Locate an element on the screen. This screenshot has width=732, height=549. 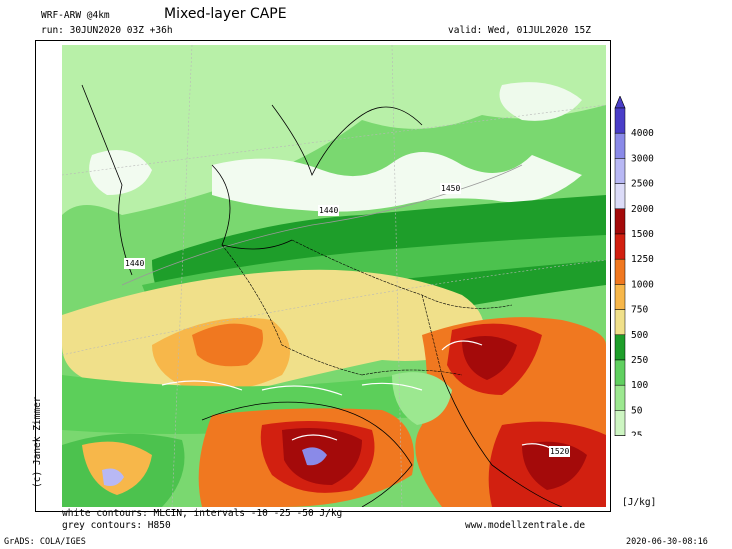
legend-tick-label: 250 is located at coordinates (639, 360).